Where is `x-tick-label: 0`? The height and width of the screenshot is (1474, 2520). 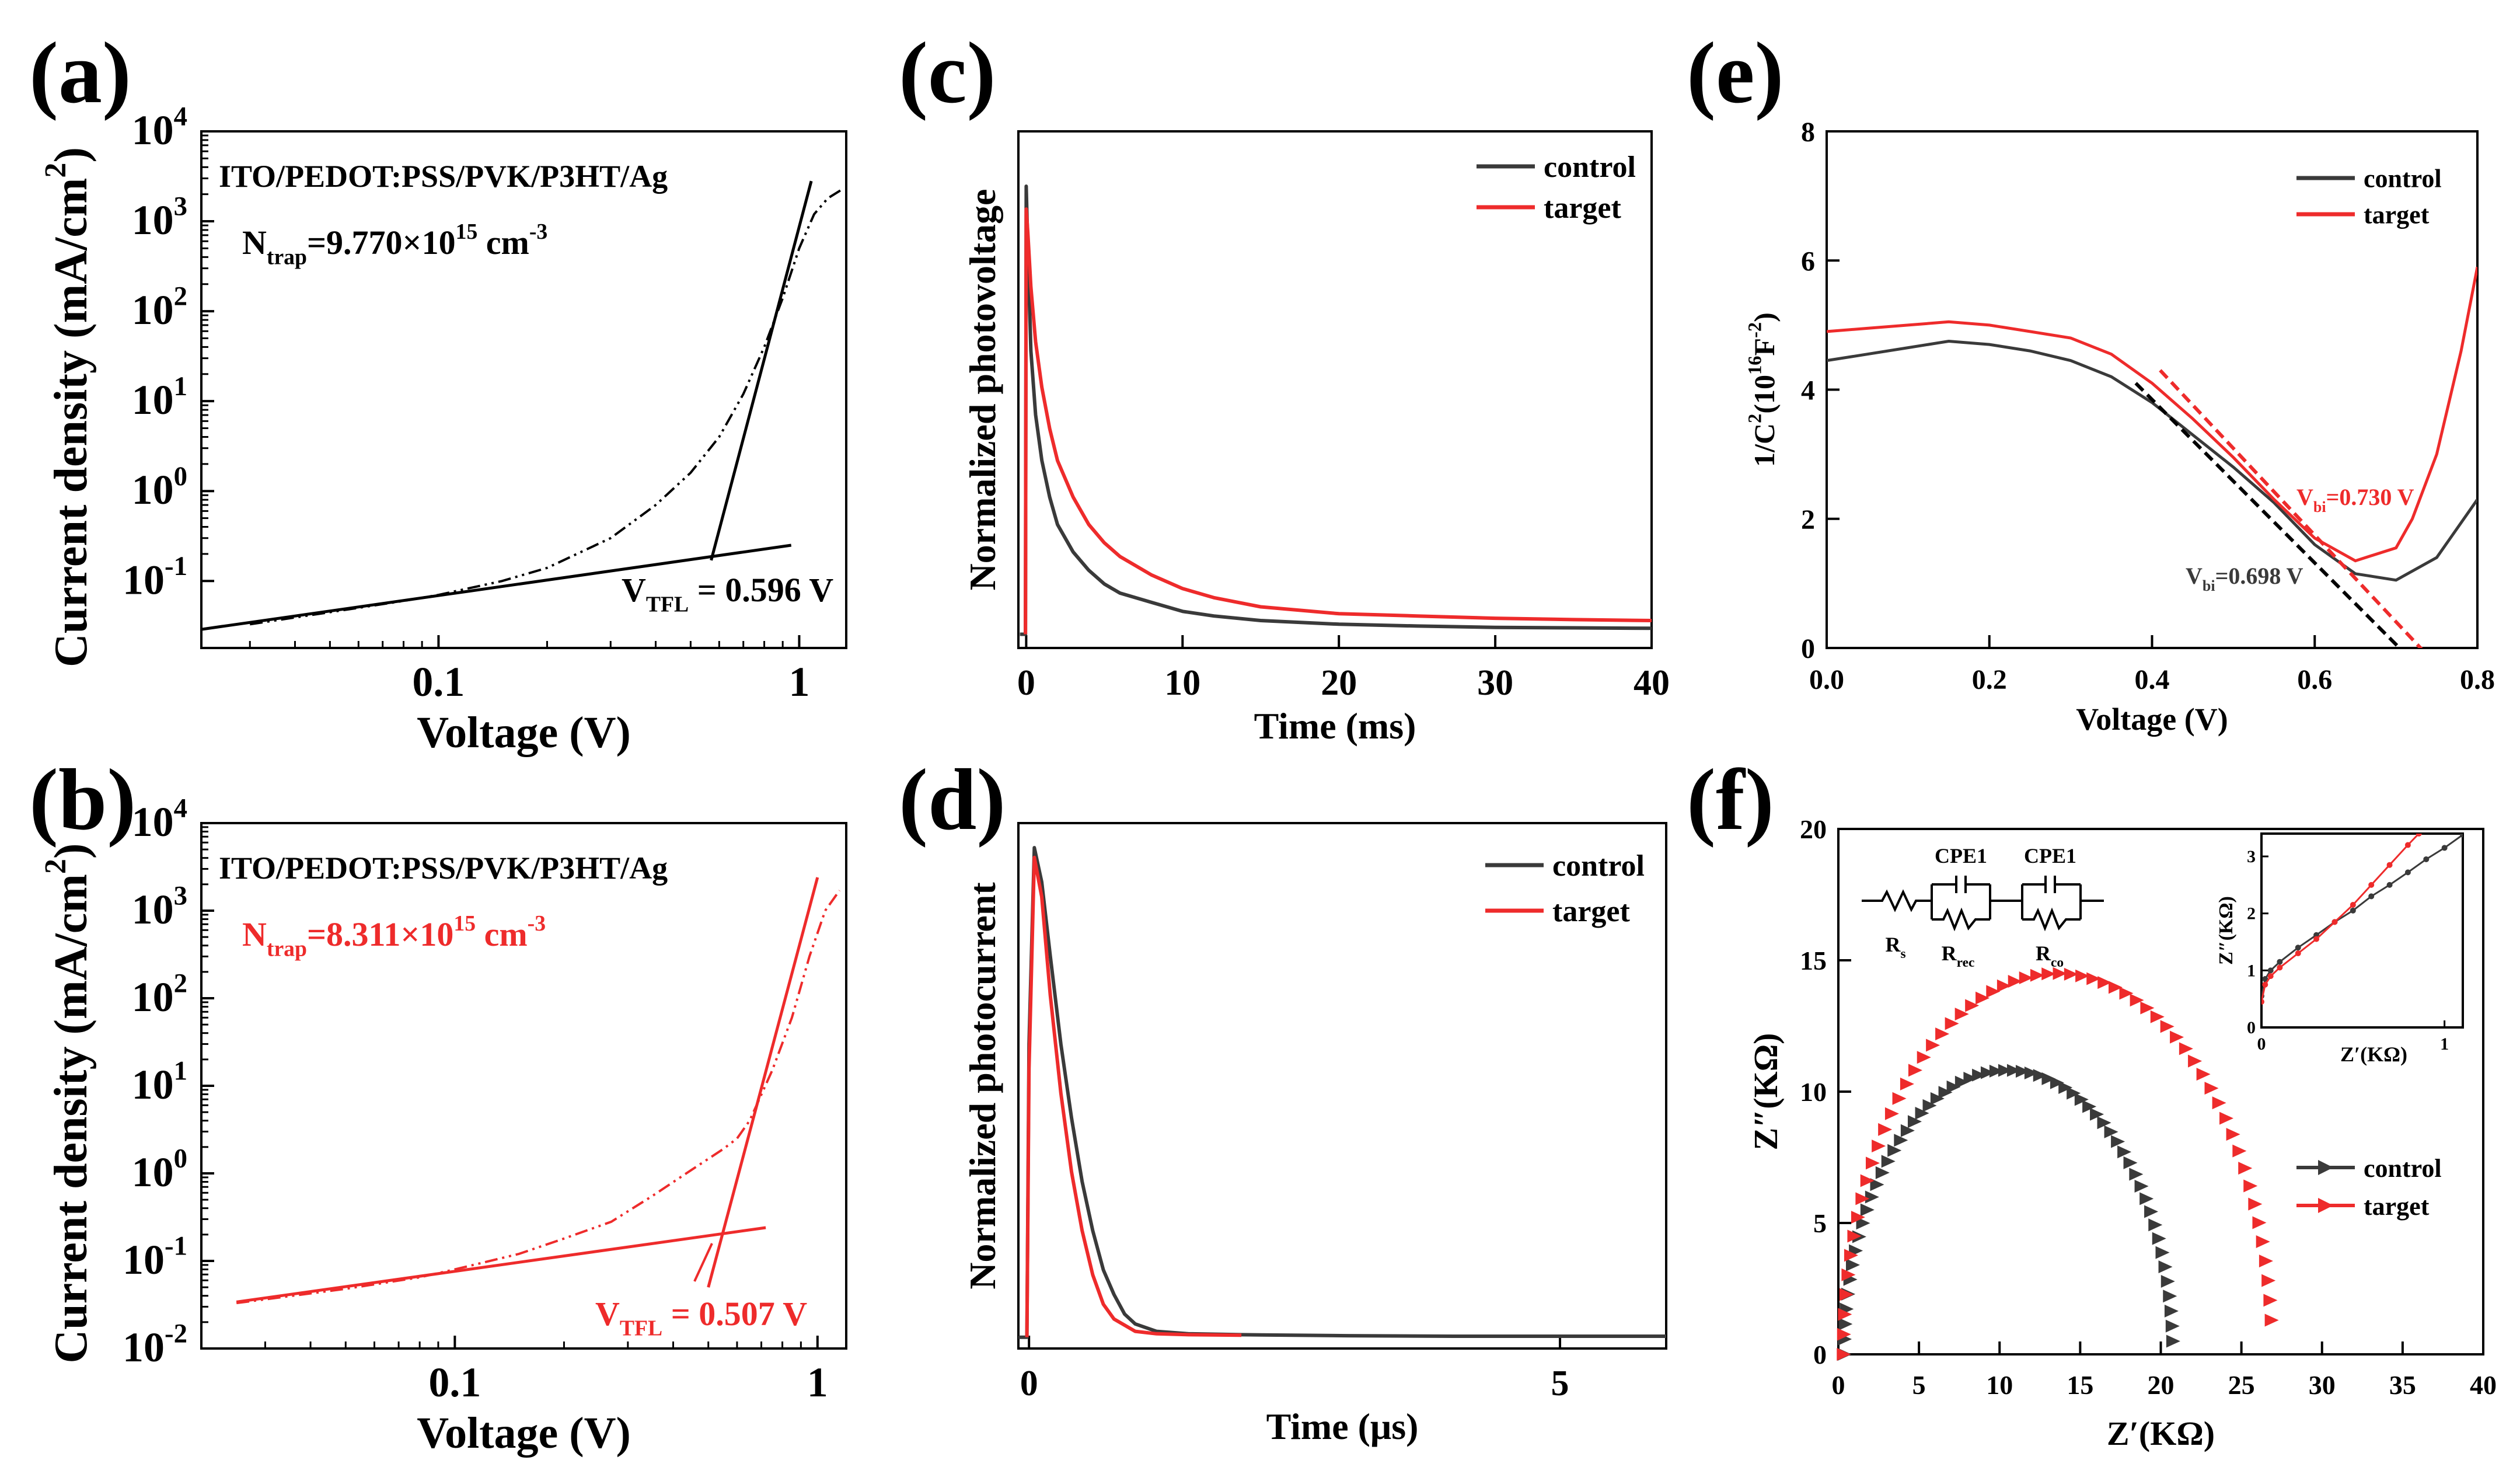
x-tick-label: 0 is located at coordinates (1029, 1383).